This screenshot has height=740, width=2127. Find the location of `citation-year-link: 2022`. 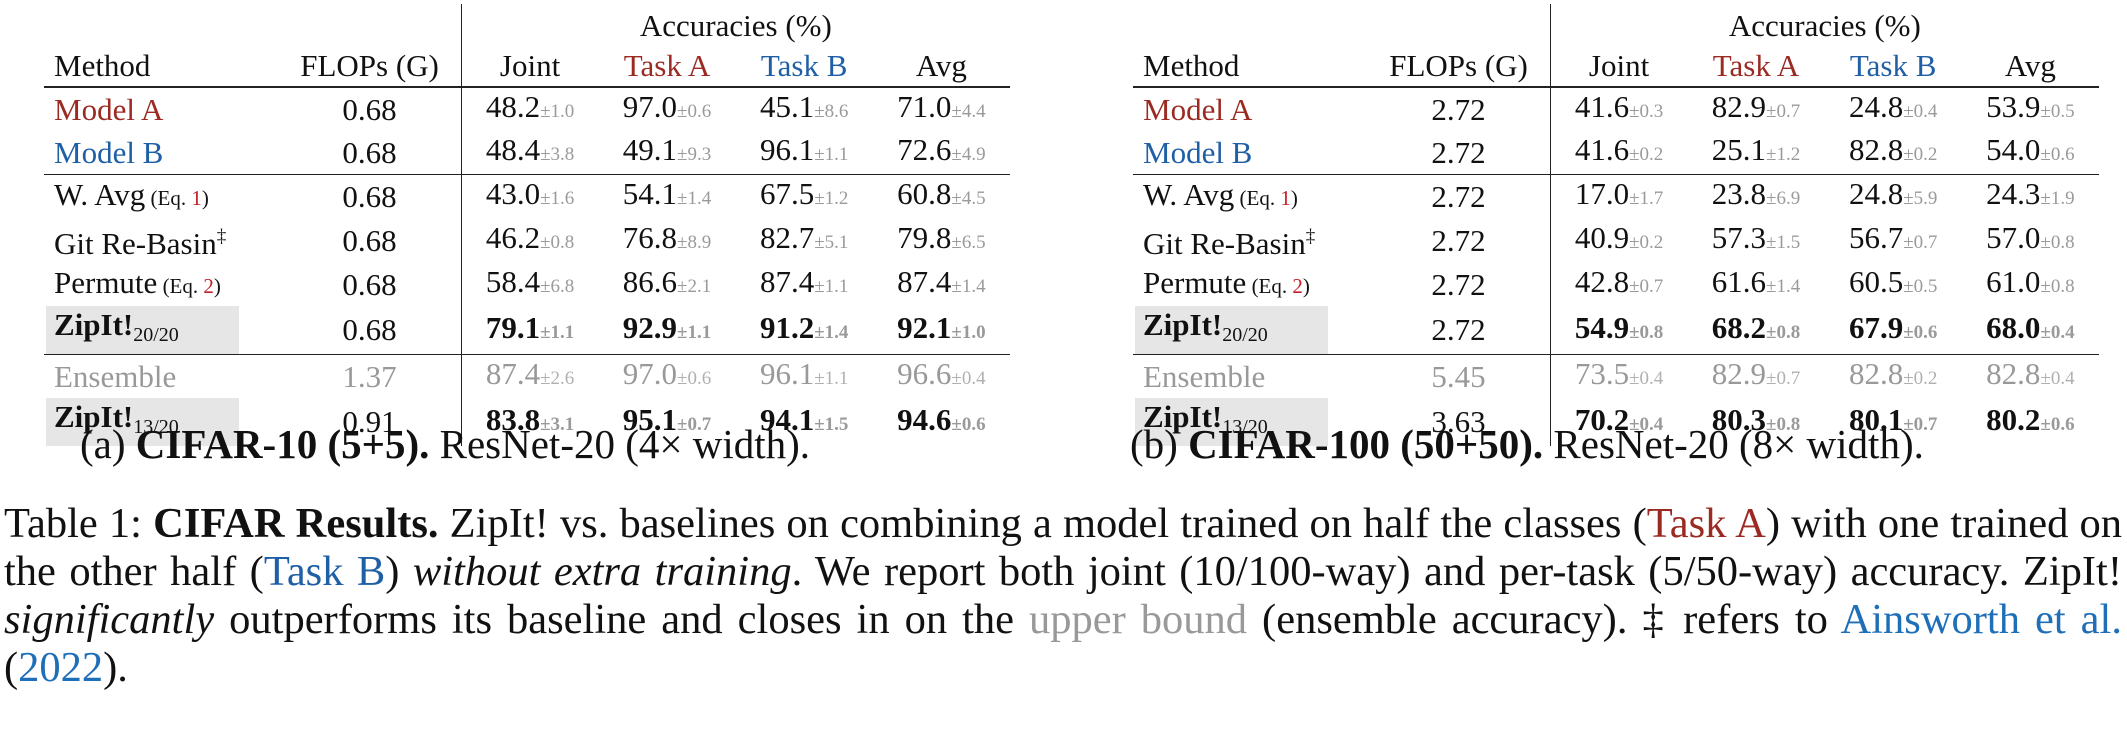

citation-year-link: 2022 is located at coordinates (61, 667).